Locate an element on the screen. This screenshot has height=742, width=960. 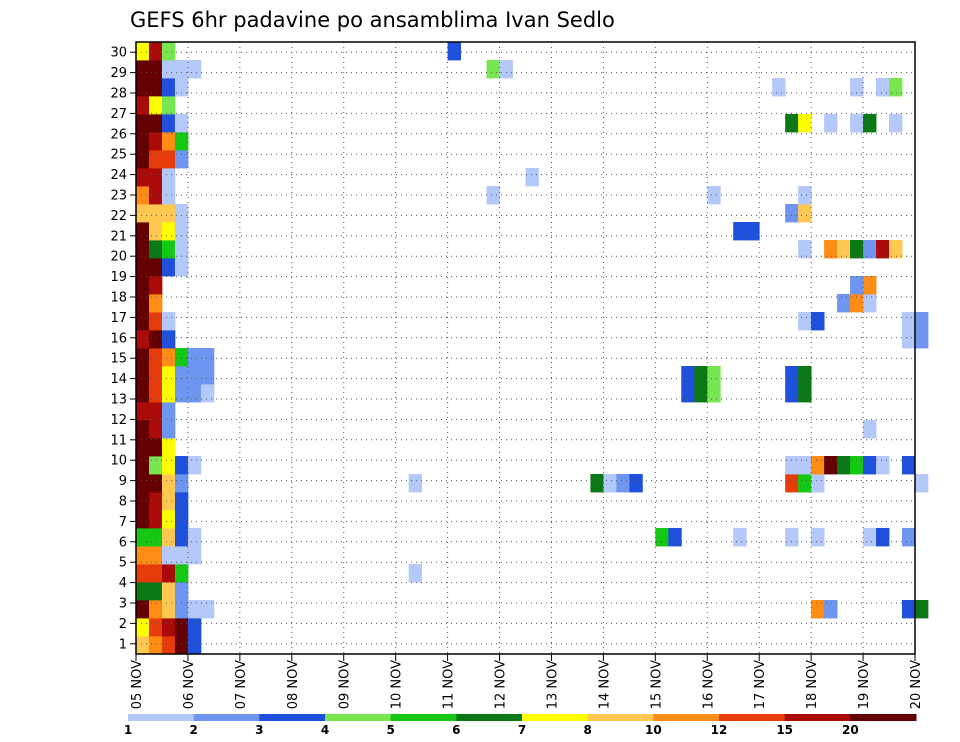
y-tick-label: 4 is located at coordinates (123, 583).